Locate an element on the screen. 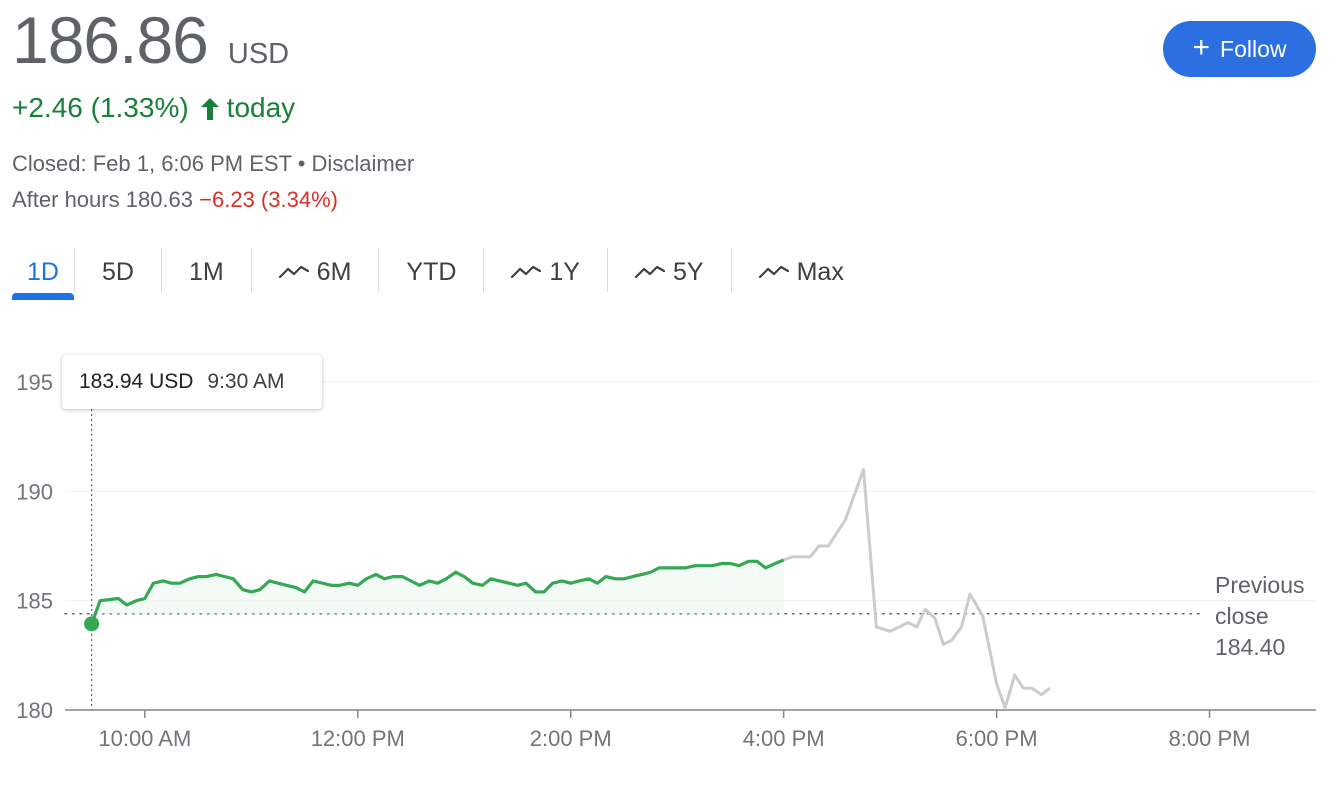 This screenshot has width=1338, height=794. tab-5y: 5Y is located at coordinates (669, 272).